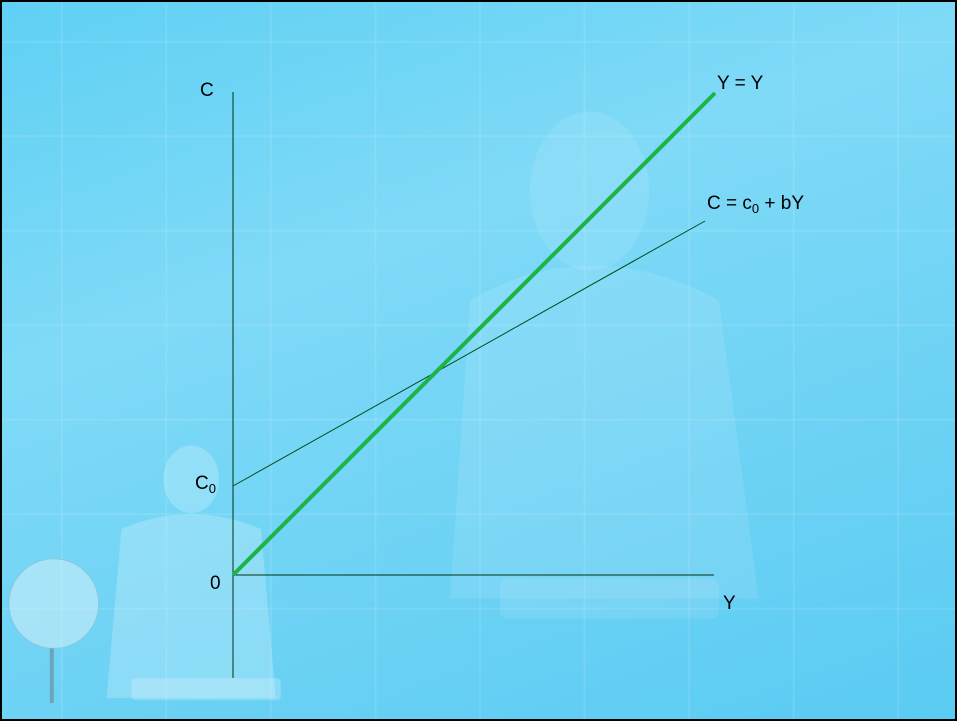 This screenshot has width=957, height=721. What do you see at coordinates (207, 90) in the screenshot?
I see `y-axis-label: C` at bounding box center [207, 90].